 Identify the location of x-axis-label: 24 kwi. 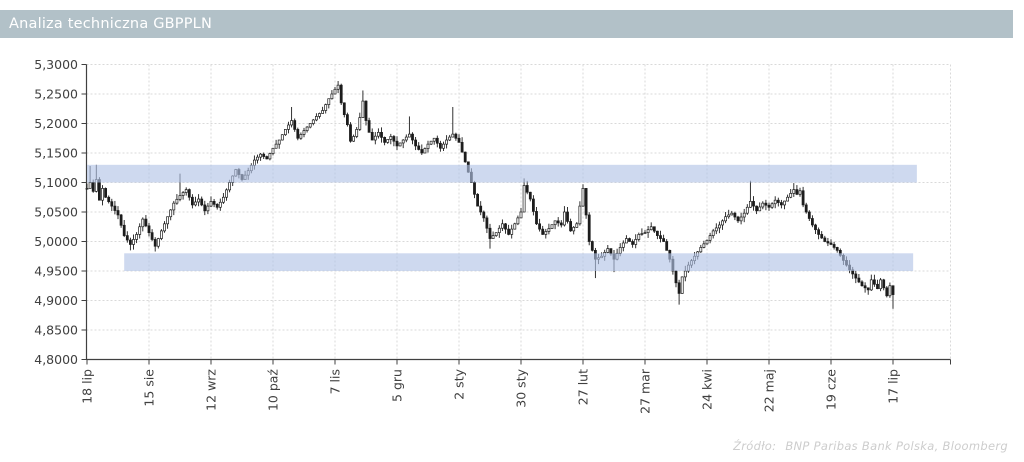
(707, 389).